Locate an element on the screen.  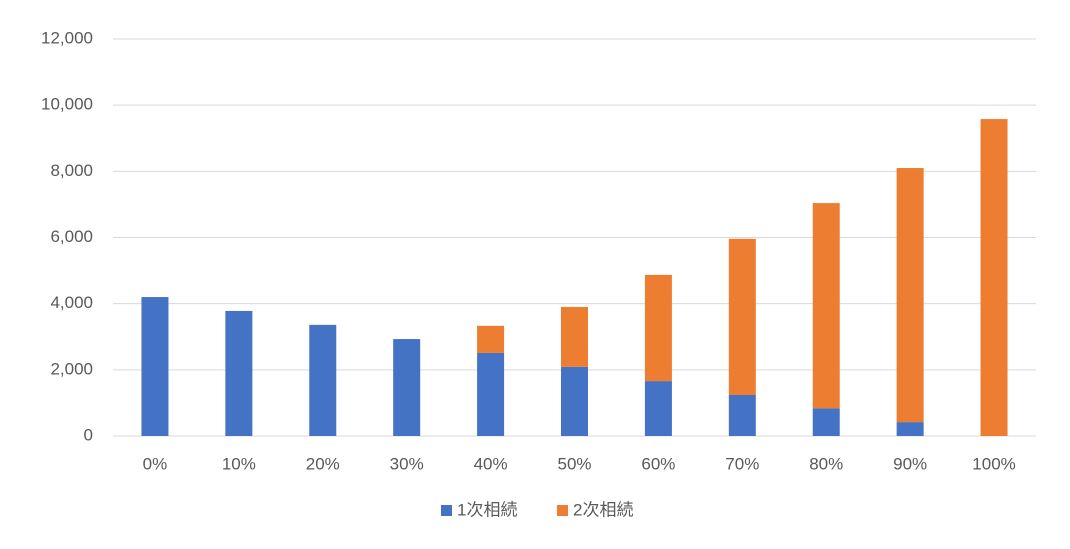
x-tick-label: 60% is located at coordinates (658, 463).